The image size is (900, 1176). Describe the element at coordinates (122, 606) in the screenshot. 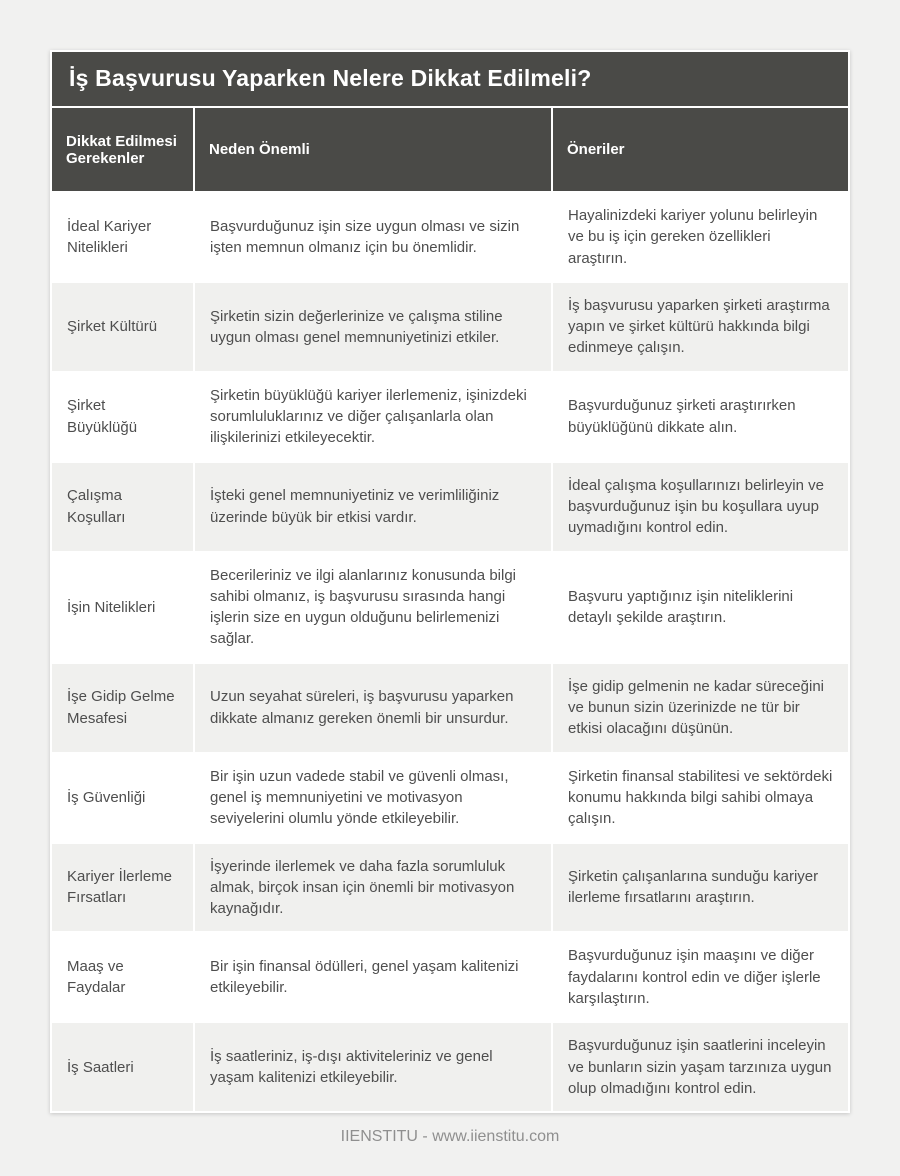

I see `topic-cell: İşin Nitelikleri` at that location.